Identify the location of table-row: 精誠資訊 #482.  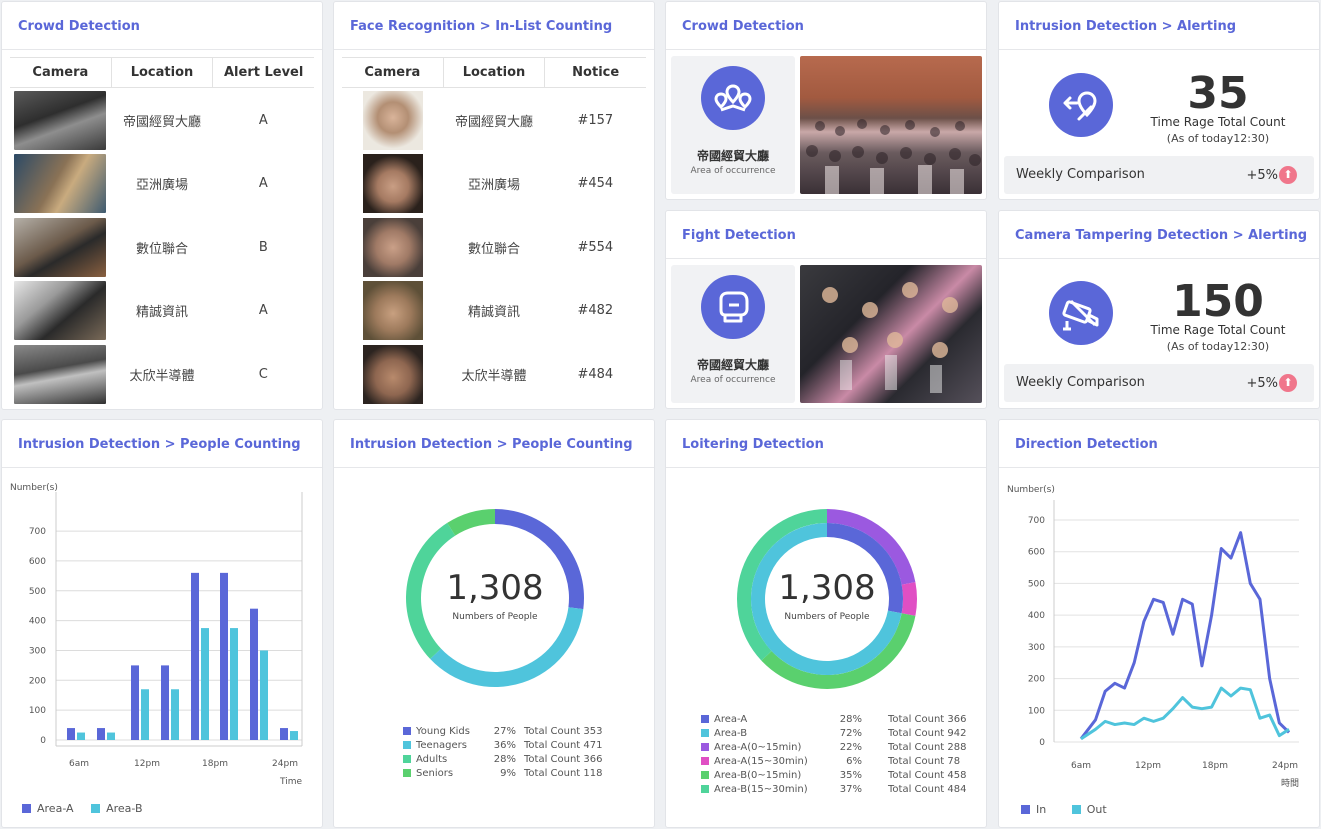
(494, 310).